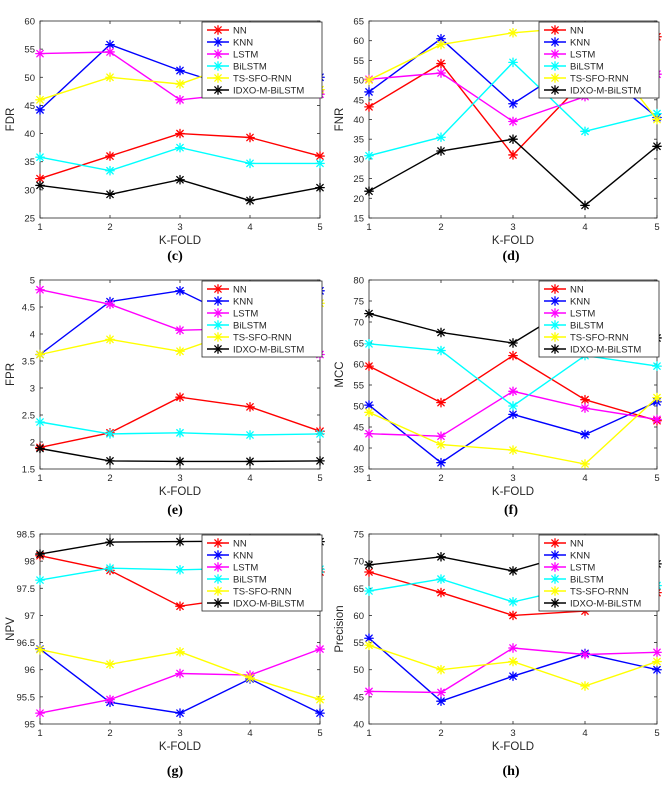 The width and height of the screenshot is (662, 788). What do you see at coordinates (262, 338) in the screenshot?
I see `legend-label: TS-SFO-RNN` at bounding box center [262, 338].